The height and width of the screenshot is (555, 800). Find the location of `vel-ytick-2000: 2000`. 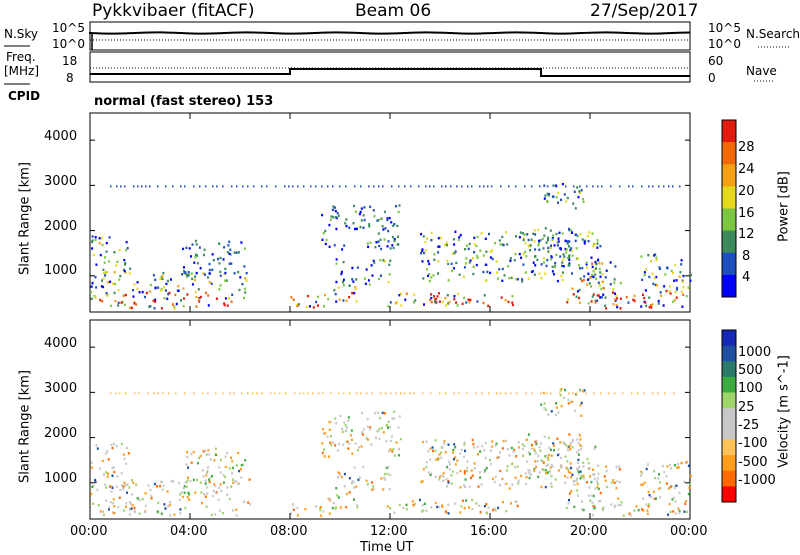

vel-ytick-2000: 2000 is located at coordinates (61, 433).